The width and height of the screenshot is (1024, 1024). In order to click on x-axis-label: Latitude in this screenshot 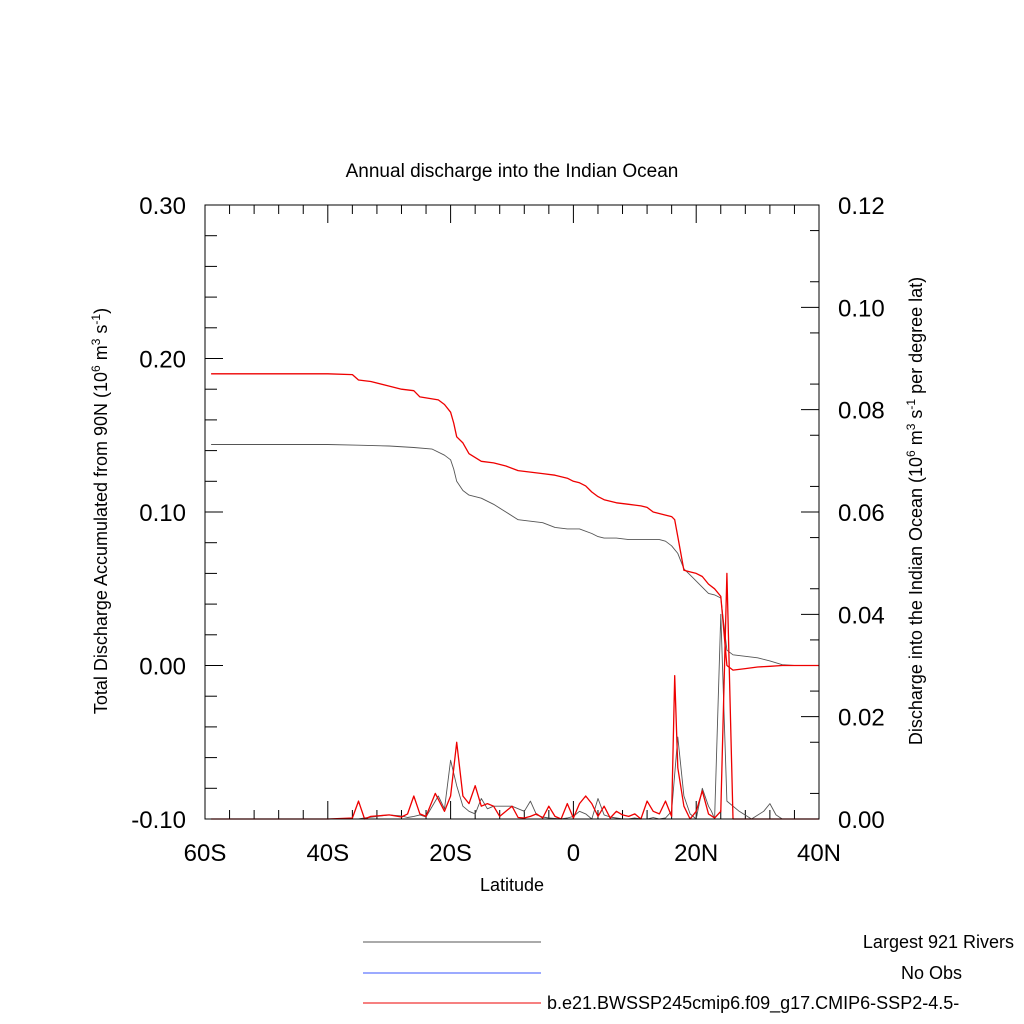, I will do `click(512, 885)`.